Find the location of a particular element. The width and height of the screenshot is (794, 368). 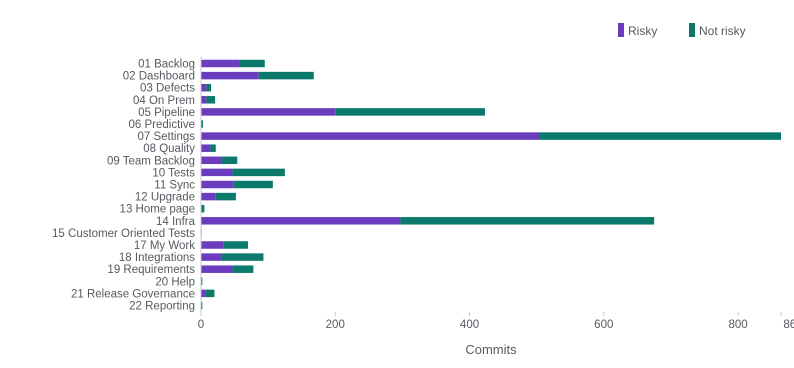

category-label: 14 Infra is located at coordinates (176, 222).